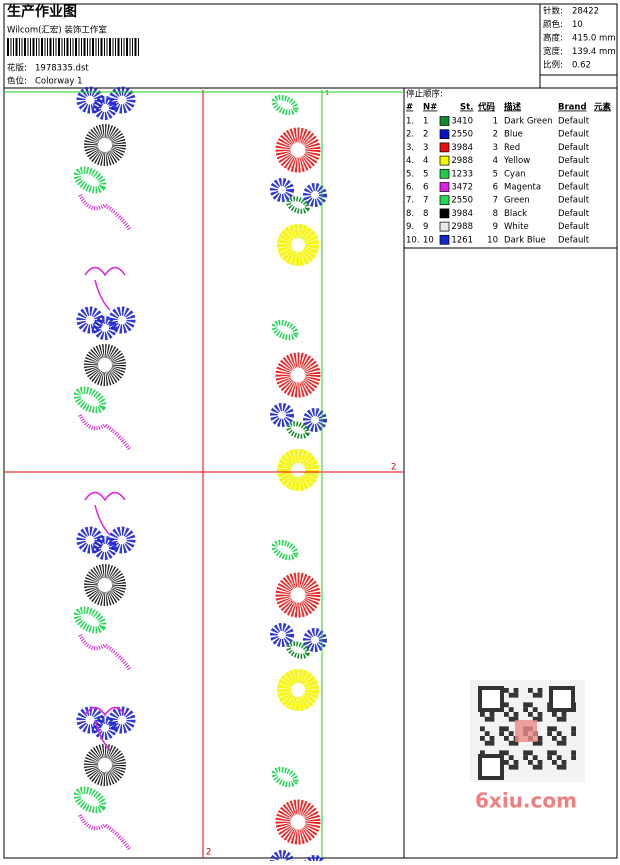 This screenshot has width=620, height=865. What do you see at coordinates (525, 240) in the screenshot?
I see `description: Dark Blue` at bounding box center [525, 240].